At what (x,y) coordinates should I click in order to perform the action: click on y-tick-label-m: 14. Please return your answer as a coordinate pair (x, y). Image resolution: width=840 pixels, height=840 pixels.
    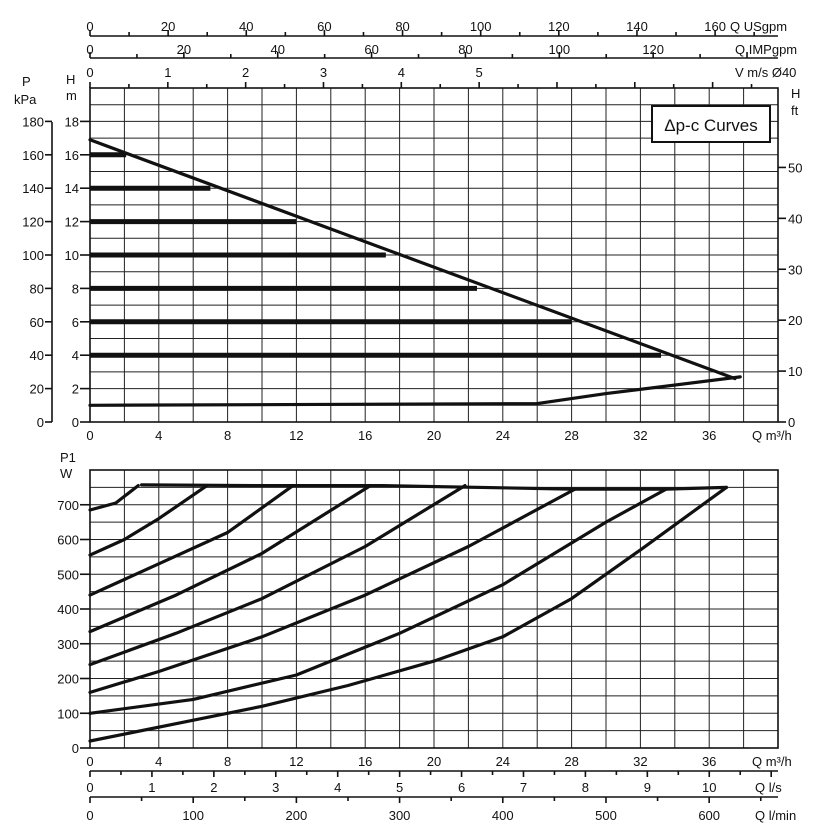
    Looking at the image, I should click on (72, 188).